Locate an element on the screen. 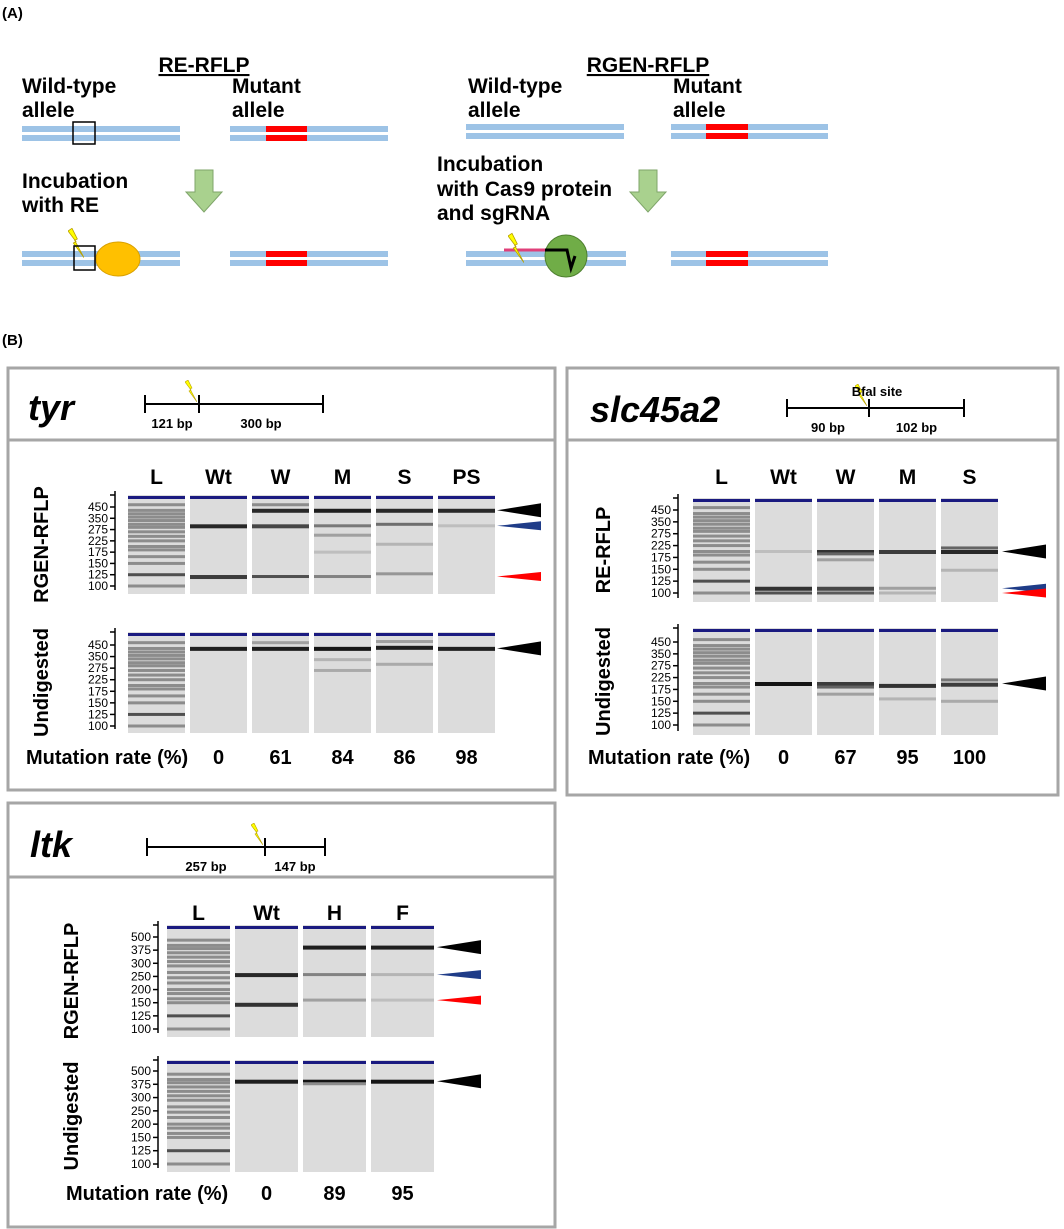 The image size is (1064, 1229). rgen-wildtype-label-1: Wild-type is located at coordinates (515, 86).